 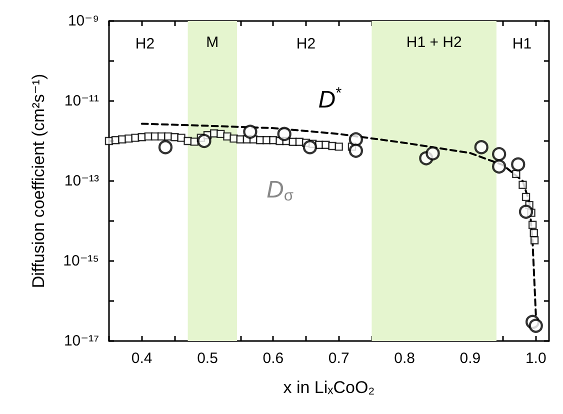 What do you see at coordinates (470, 358) in the screenshot?
I see `x-tick-label: 0.9` at bounding box center [470, 358].